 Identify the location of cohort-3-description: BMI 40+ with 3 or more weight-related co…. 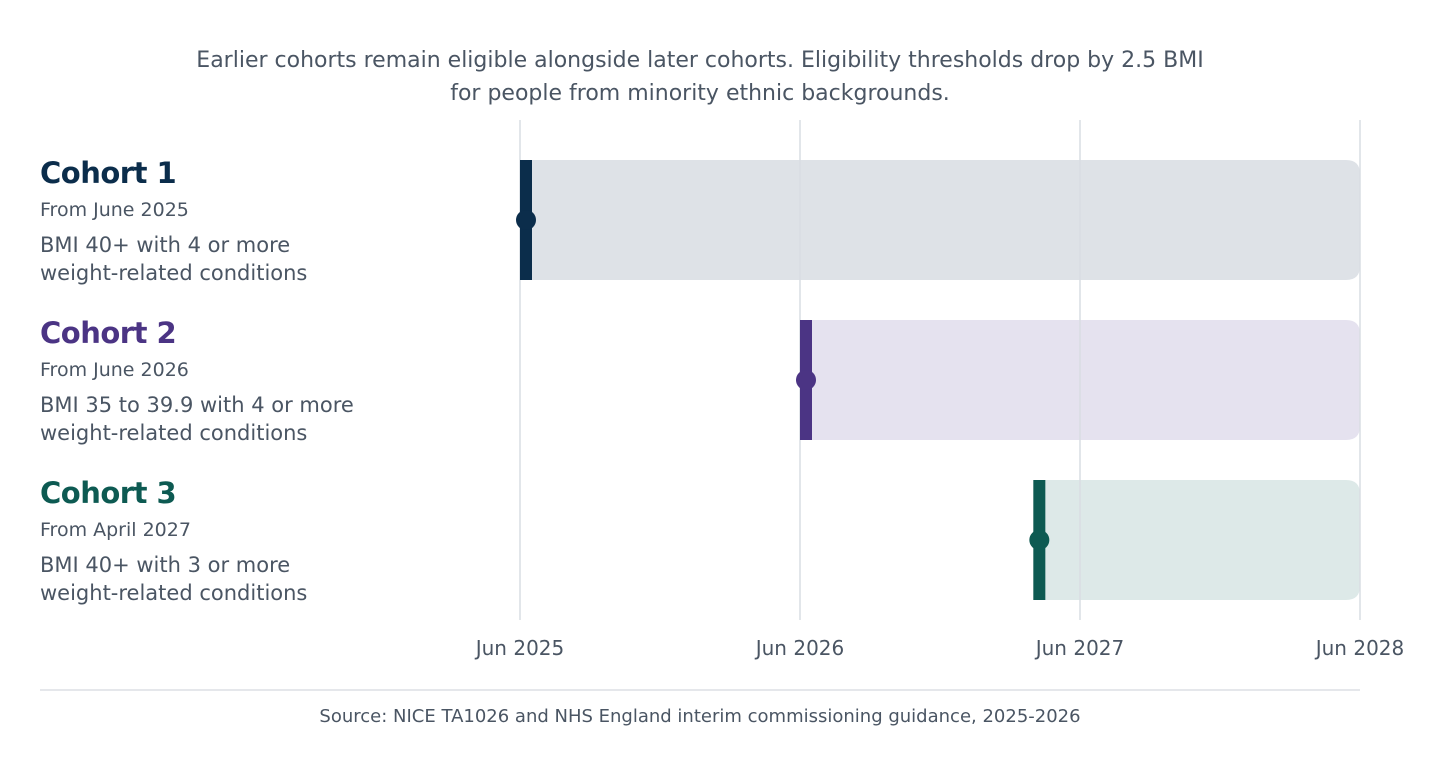
(260, 579).